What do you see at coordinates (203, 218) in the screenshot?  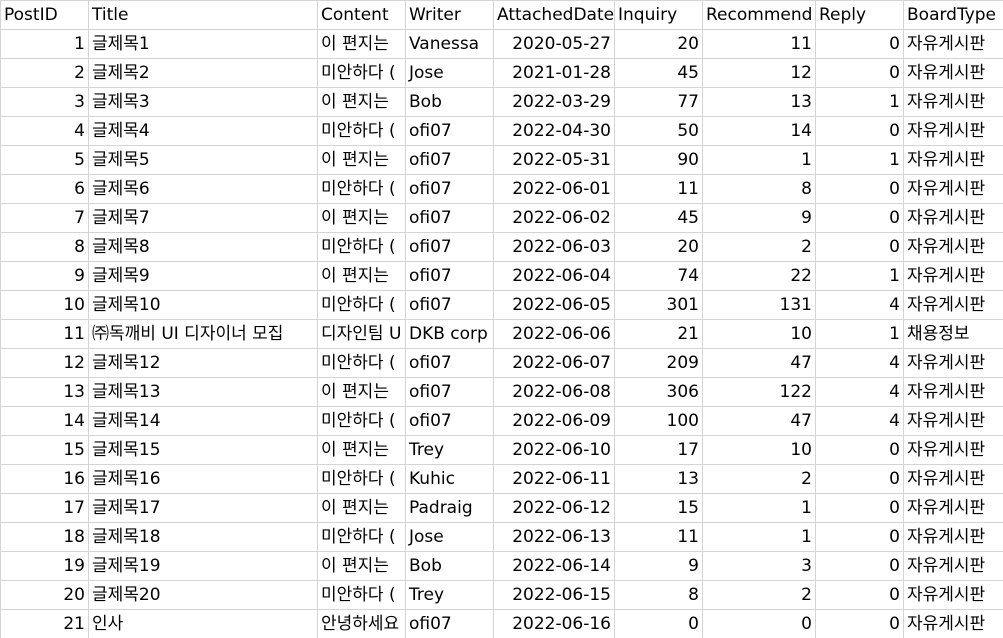 I see `cell-title: 글제목7` at bounding box center [203, 218].